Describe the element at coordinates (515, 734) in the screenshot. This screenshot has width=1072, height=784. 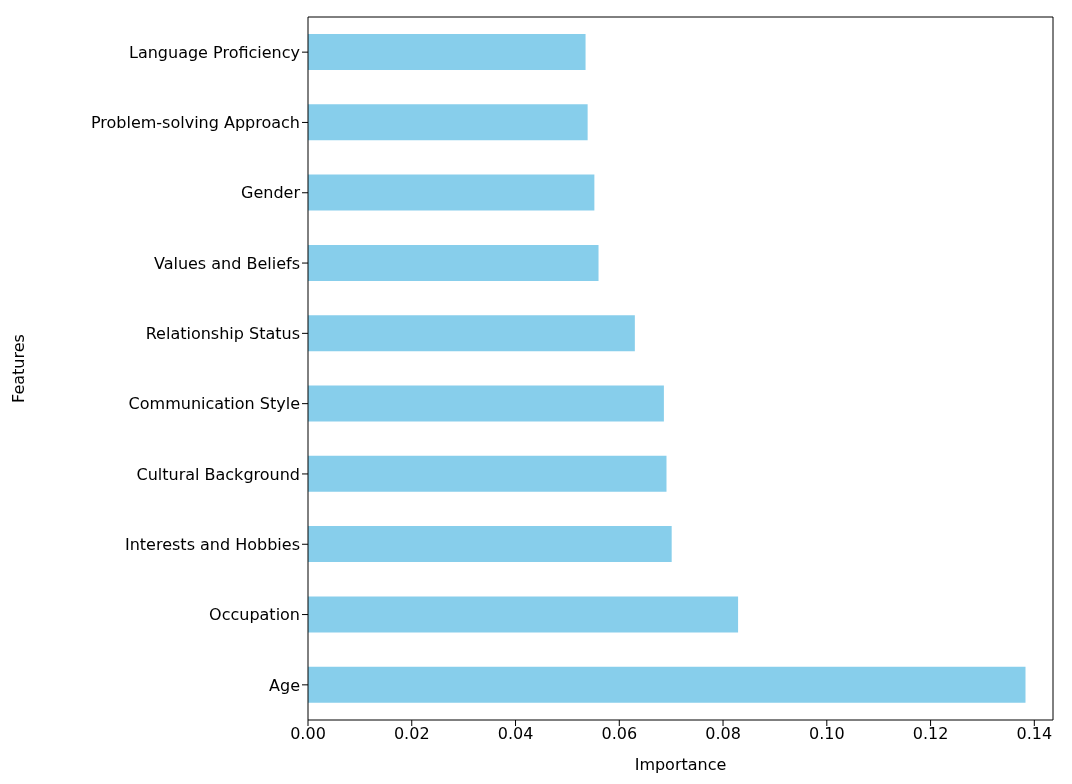
I see `x-tick-label: 0.04` at that location.